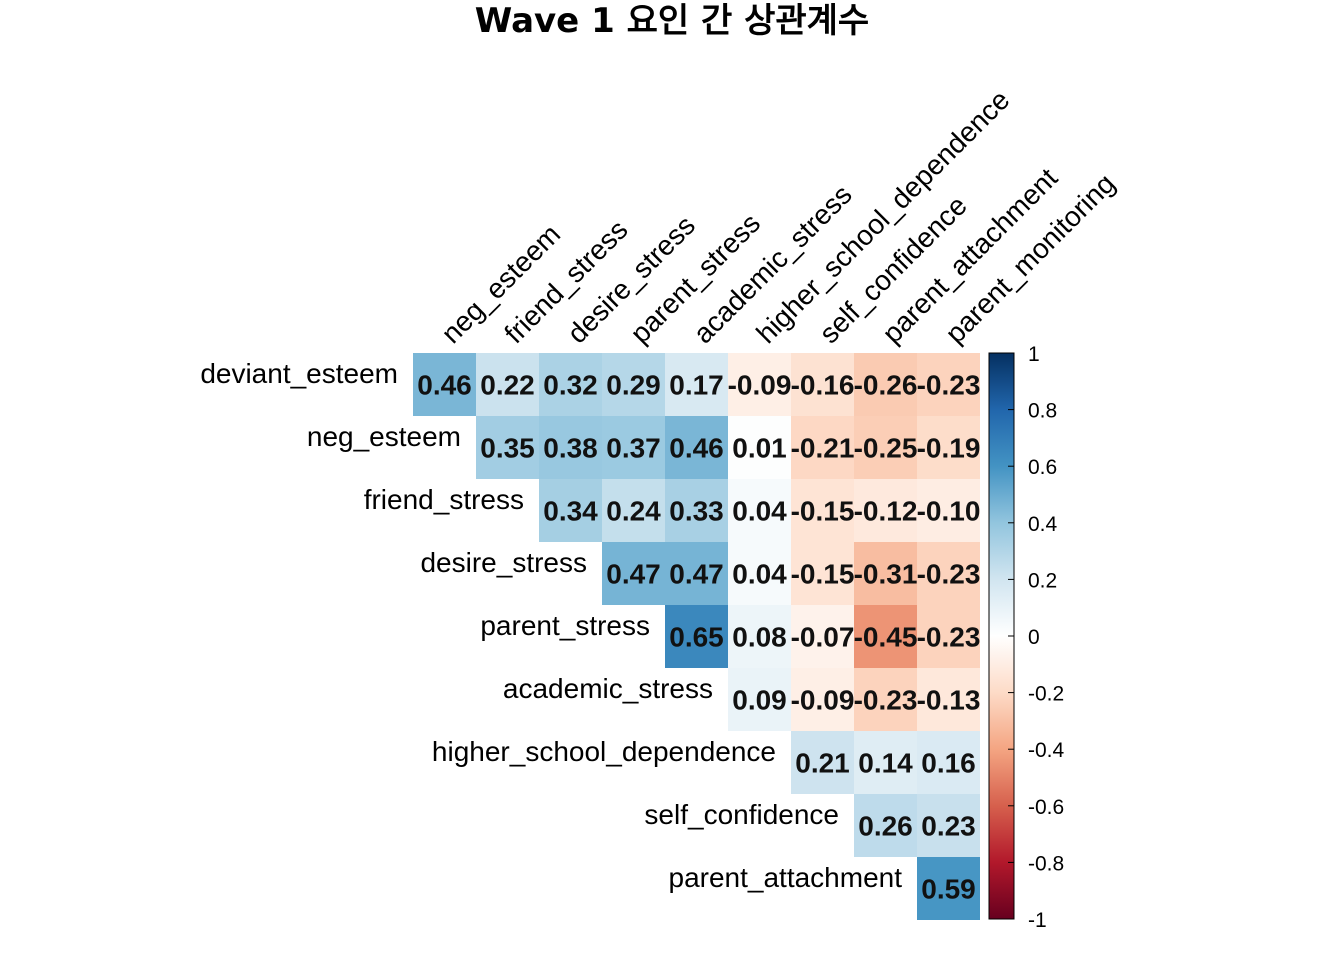 This screenshot has height=960, width=1344. Describe the element at coordinates (696, 385) in the screenshot. I see `cell-value-label: 0.17` at that location.